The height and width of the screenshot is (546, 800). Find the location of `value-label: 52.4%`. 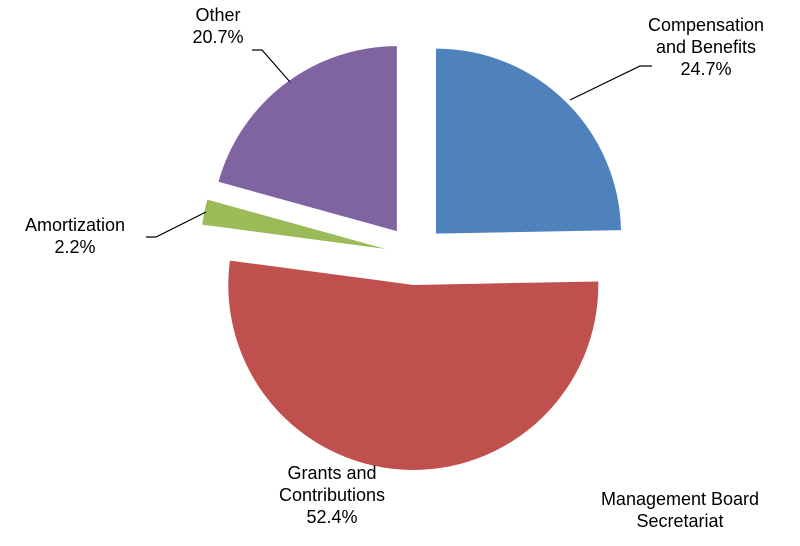

value-label: 52.4% is located at coordinates (332, 517).